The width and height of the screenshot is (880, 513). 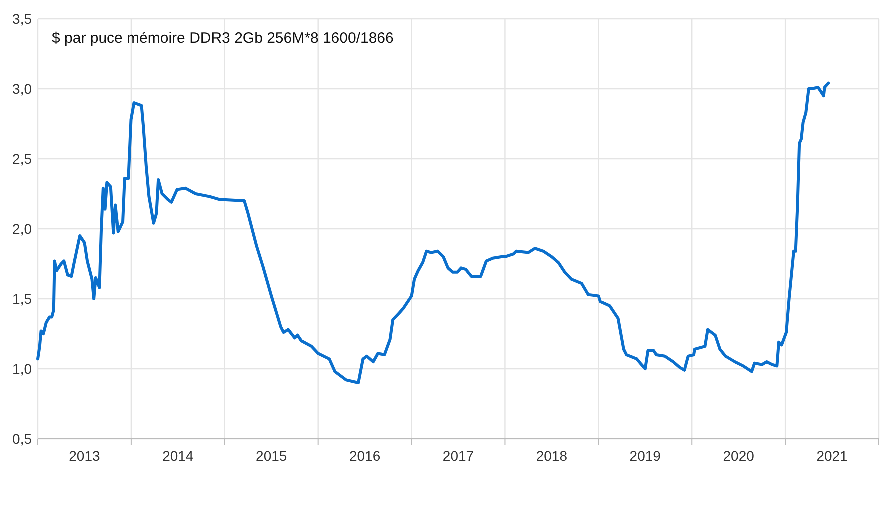 What do you see at coordinates (739, 456) in the screenshot?
I see `x-tick-label: 2020` at bounding box center [739, 456].